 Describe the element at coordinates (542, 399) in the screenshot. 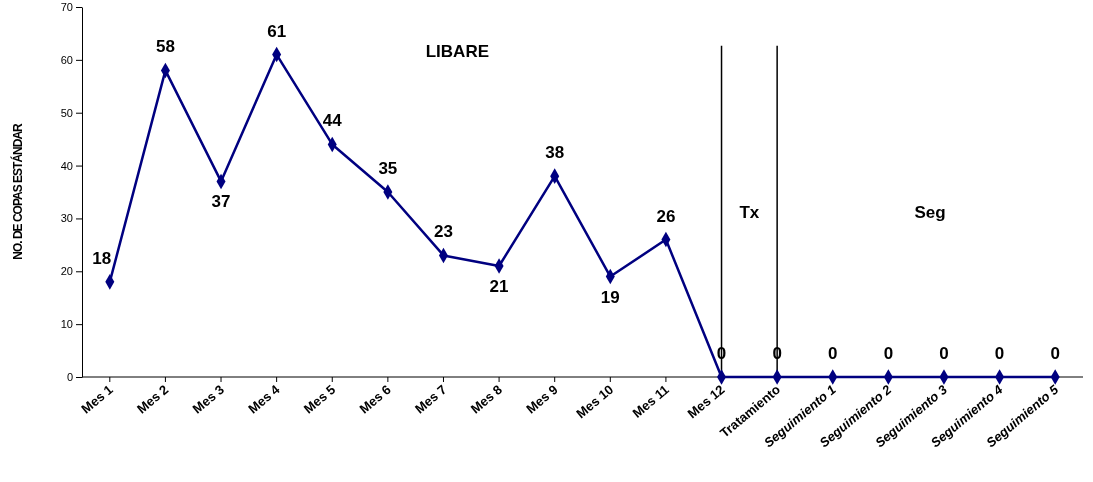

I see `x-tick-label: Mes 9` at that location.